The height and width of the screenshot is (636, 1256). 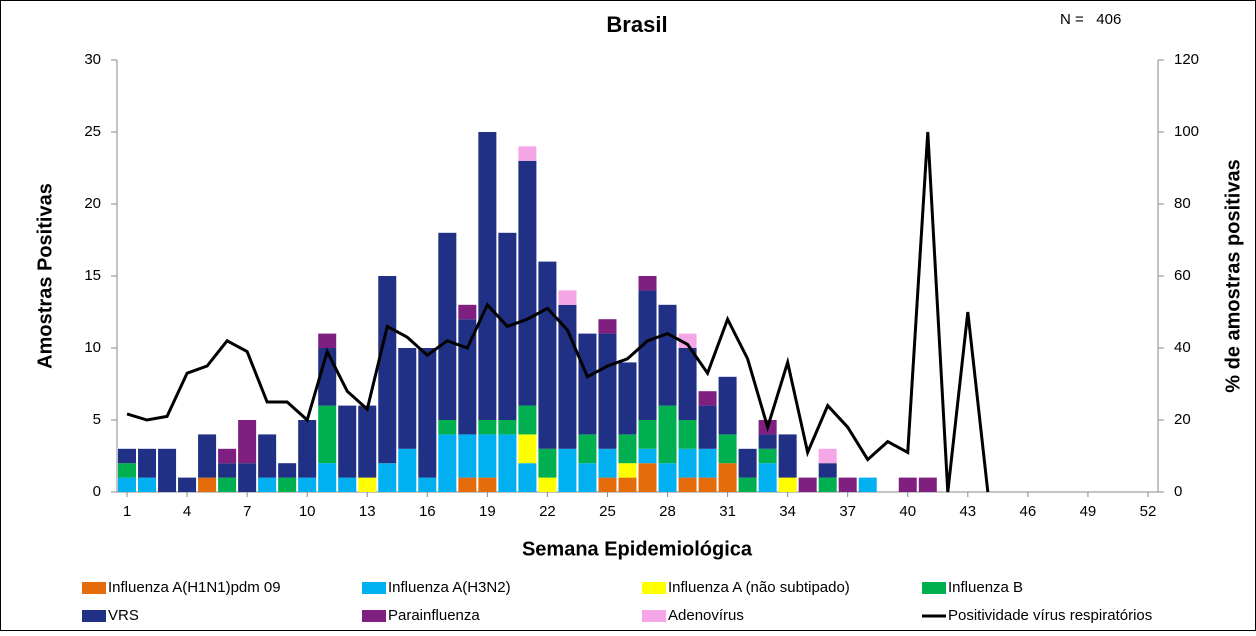 I want to click on y-tick-label: 20, so click(x=92, y=203).